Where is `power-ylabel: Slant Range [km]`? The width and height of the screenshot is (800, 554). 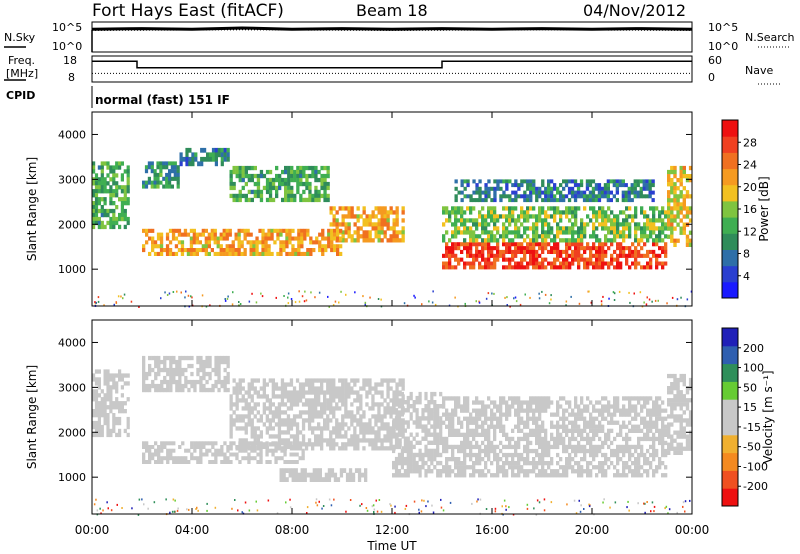 power-ylabel: Slant Range [km] is located at coordinates (32, 209).